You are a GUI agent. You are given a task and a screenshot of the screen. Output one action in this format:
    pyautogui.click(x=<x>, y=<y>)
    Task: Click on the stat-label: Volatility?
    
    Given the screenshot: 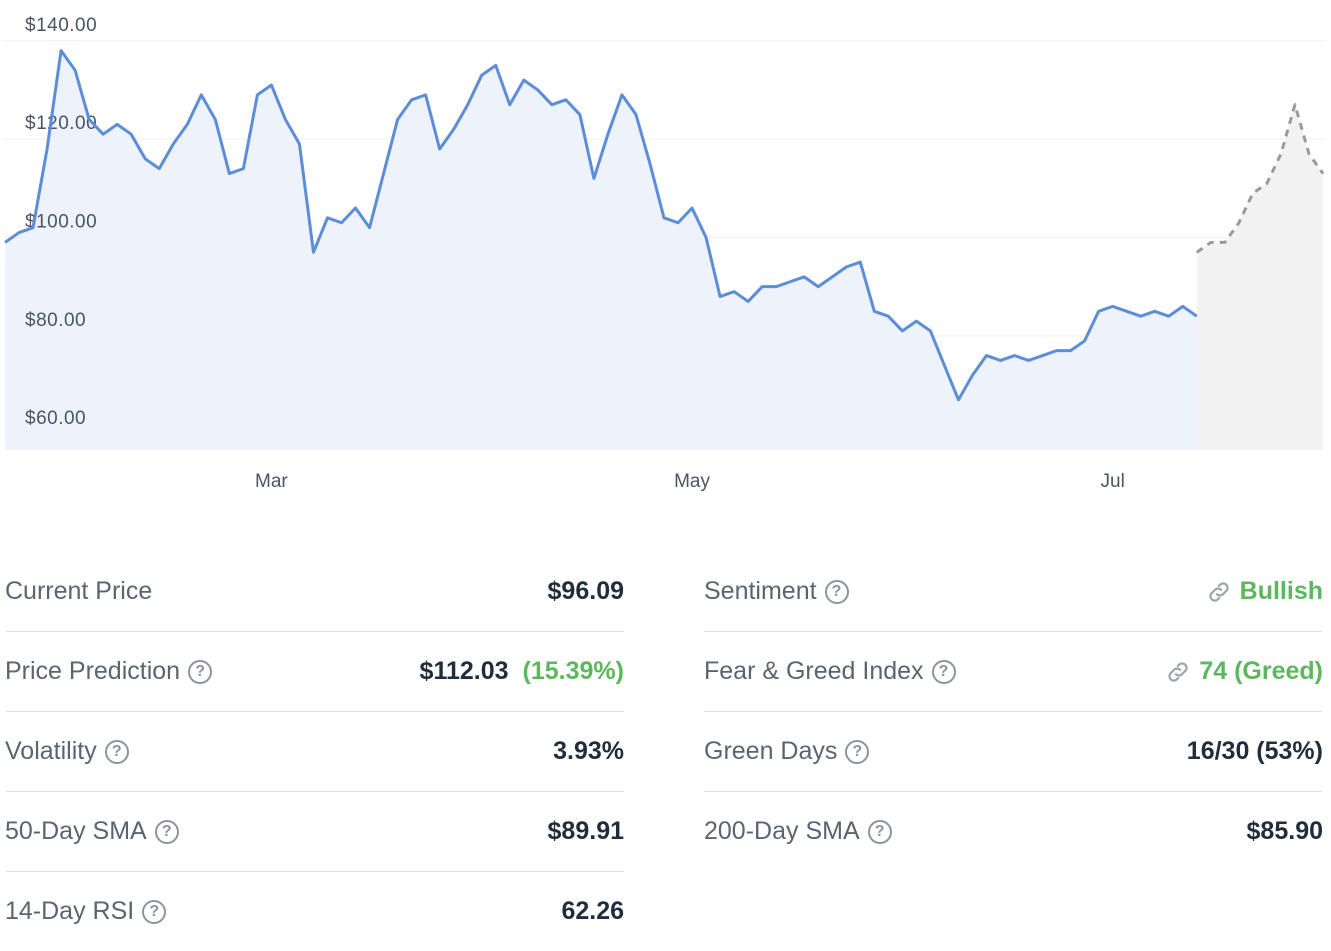 What is the action you would take?
    pyautogui.click(x=67, y=751)
    